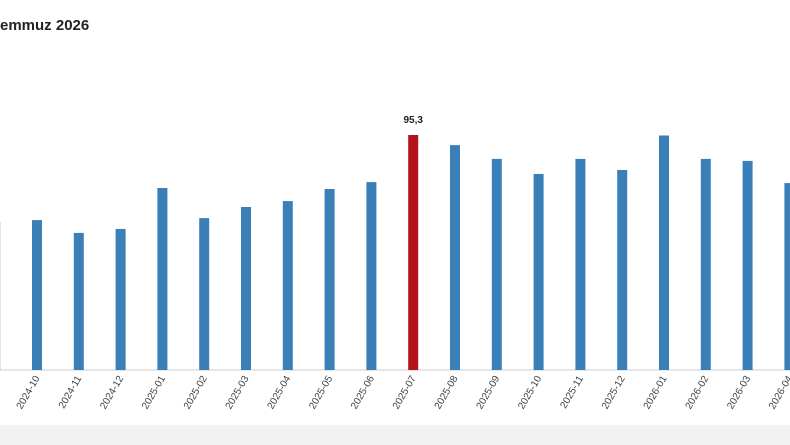 Image resolution: width=790 pixels, height=445 pixels. What do you see at coordinates (614, 393) in the screenshot?
I see `x-tick-label: 2025-12` at bounding box center [614, 393].